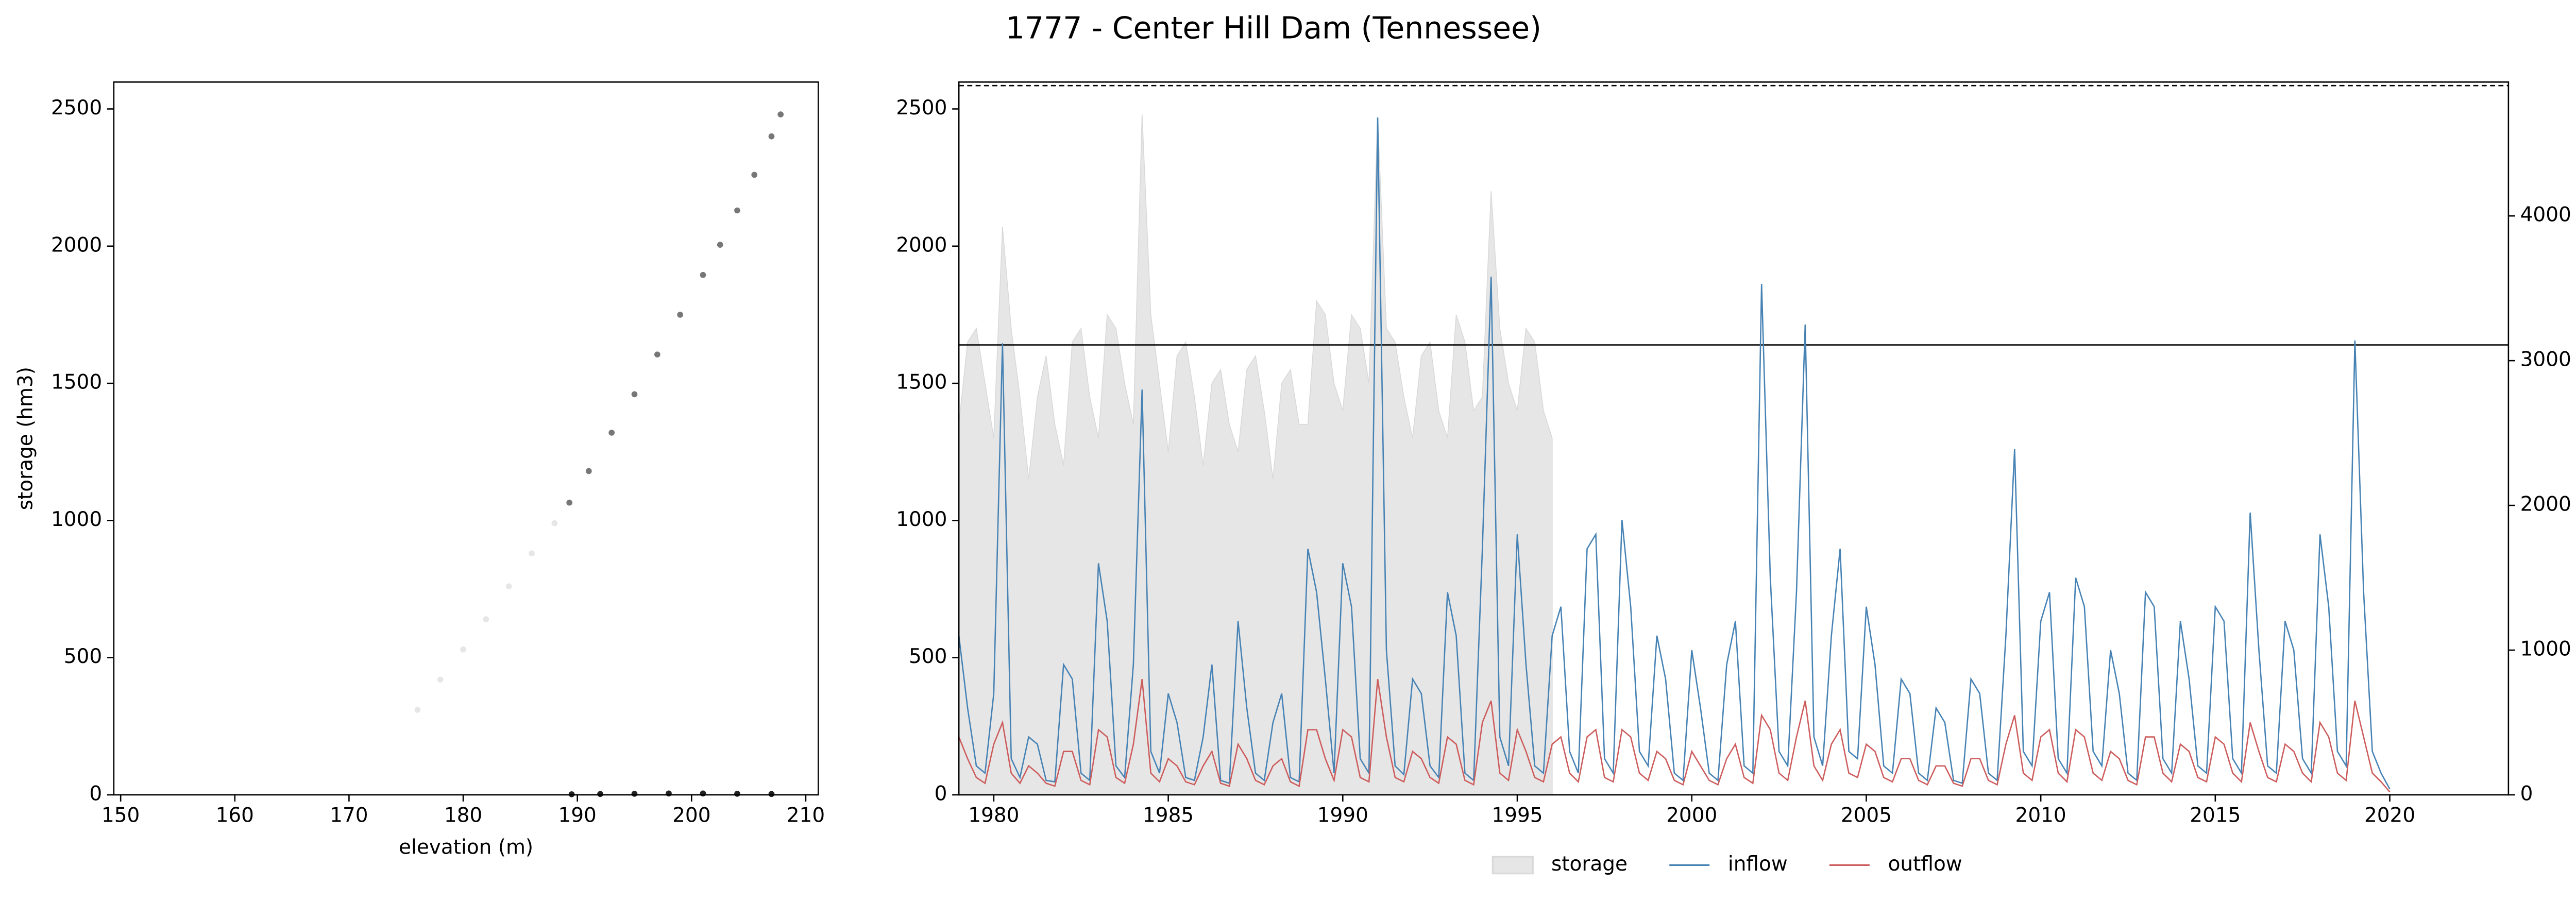 The height and width of the screenshot is (902, 2576). What do you see at coordinates (993, 815) in the screenshot?
I see `x-tick-label: 1980` at bounding box center [993, 815].